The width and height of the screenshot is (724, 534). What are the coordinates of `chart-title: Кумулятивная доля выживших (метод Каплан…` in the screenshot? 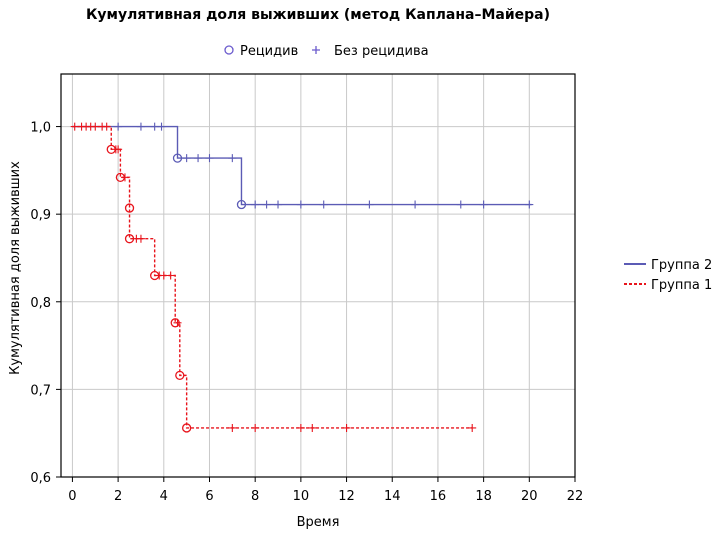 It's located at (318, 15).